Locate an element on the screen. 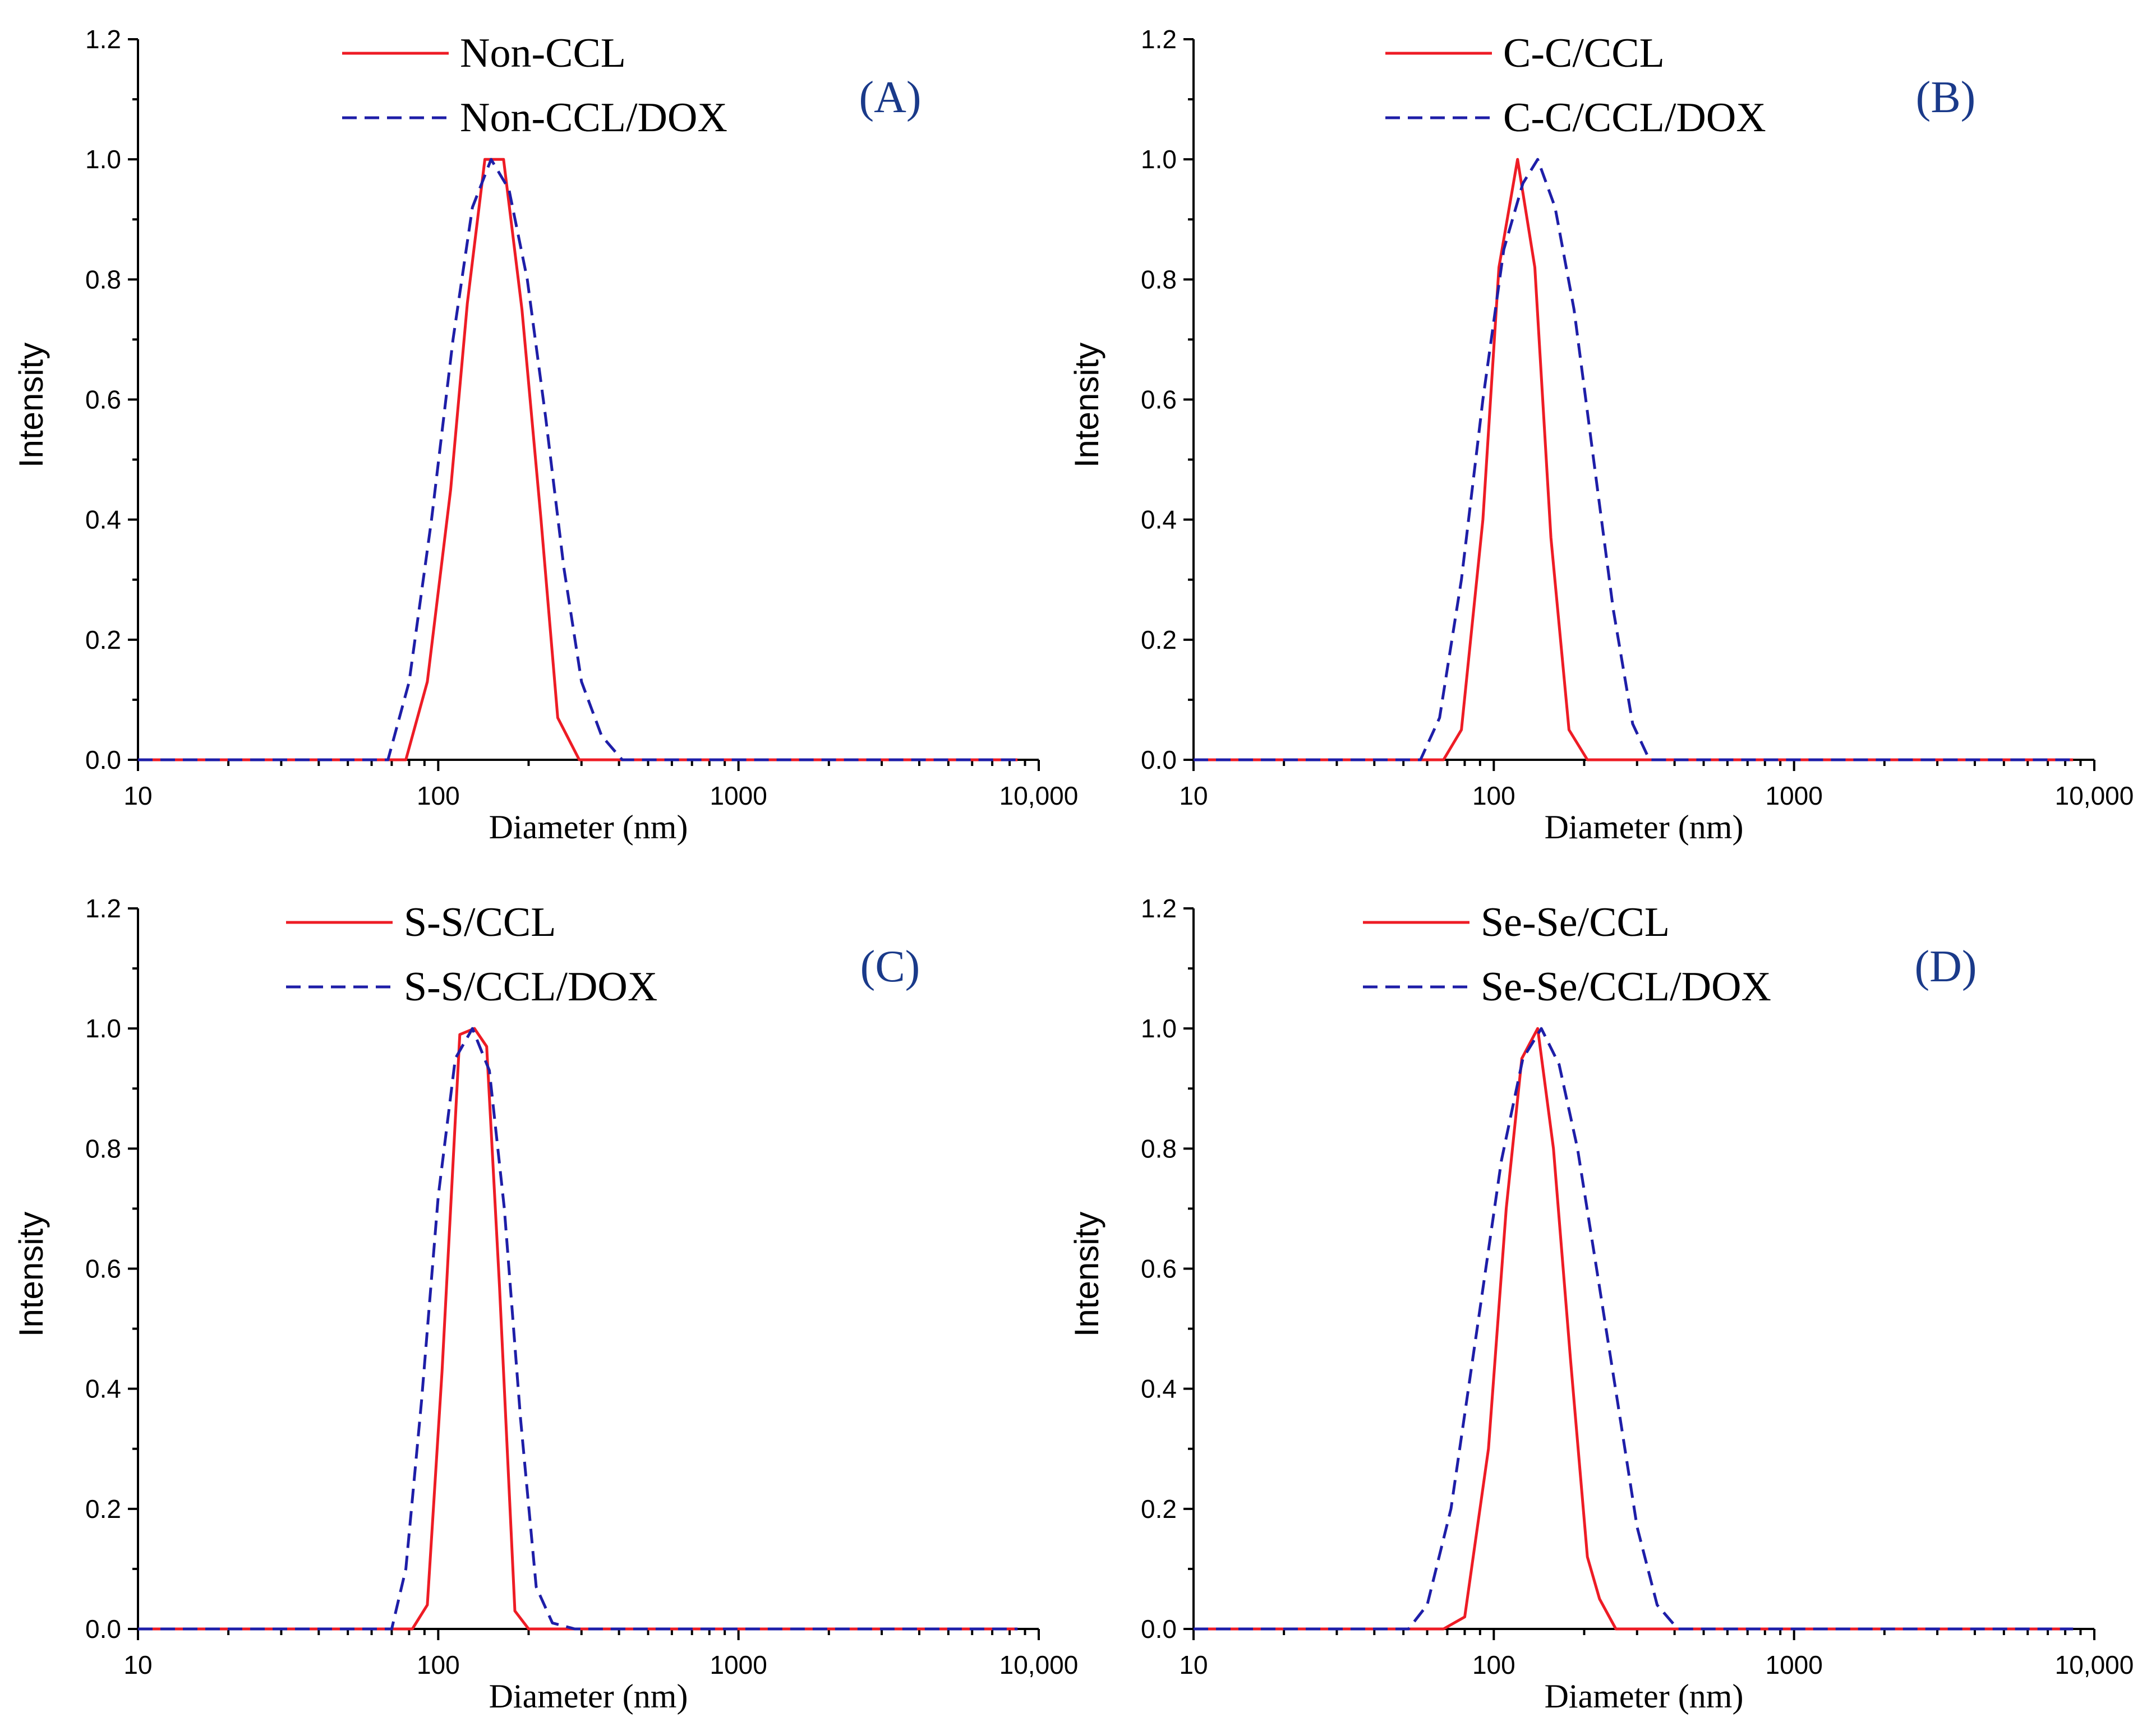 The width and height of the screenshot is (2156, 1731). panel-c-y-axis-title: Intensity is located at coordinates (31, 1275).